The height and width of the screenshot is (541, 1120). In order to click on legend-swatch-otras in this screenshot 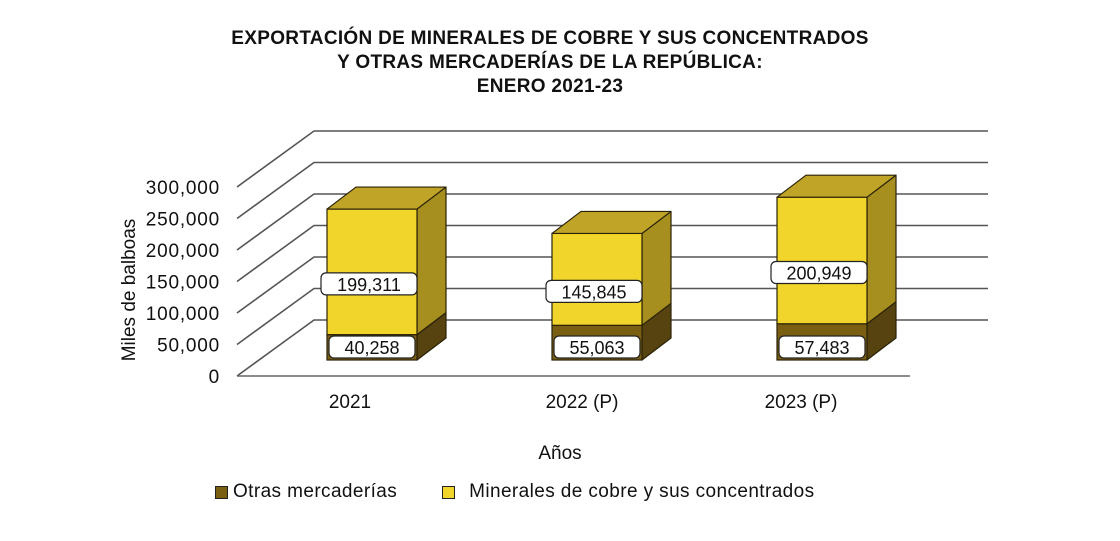, I will do `click(221, 492)`.